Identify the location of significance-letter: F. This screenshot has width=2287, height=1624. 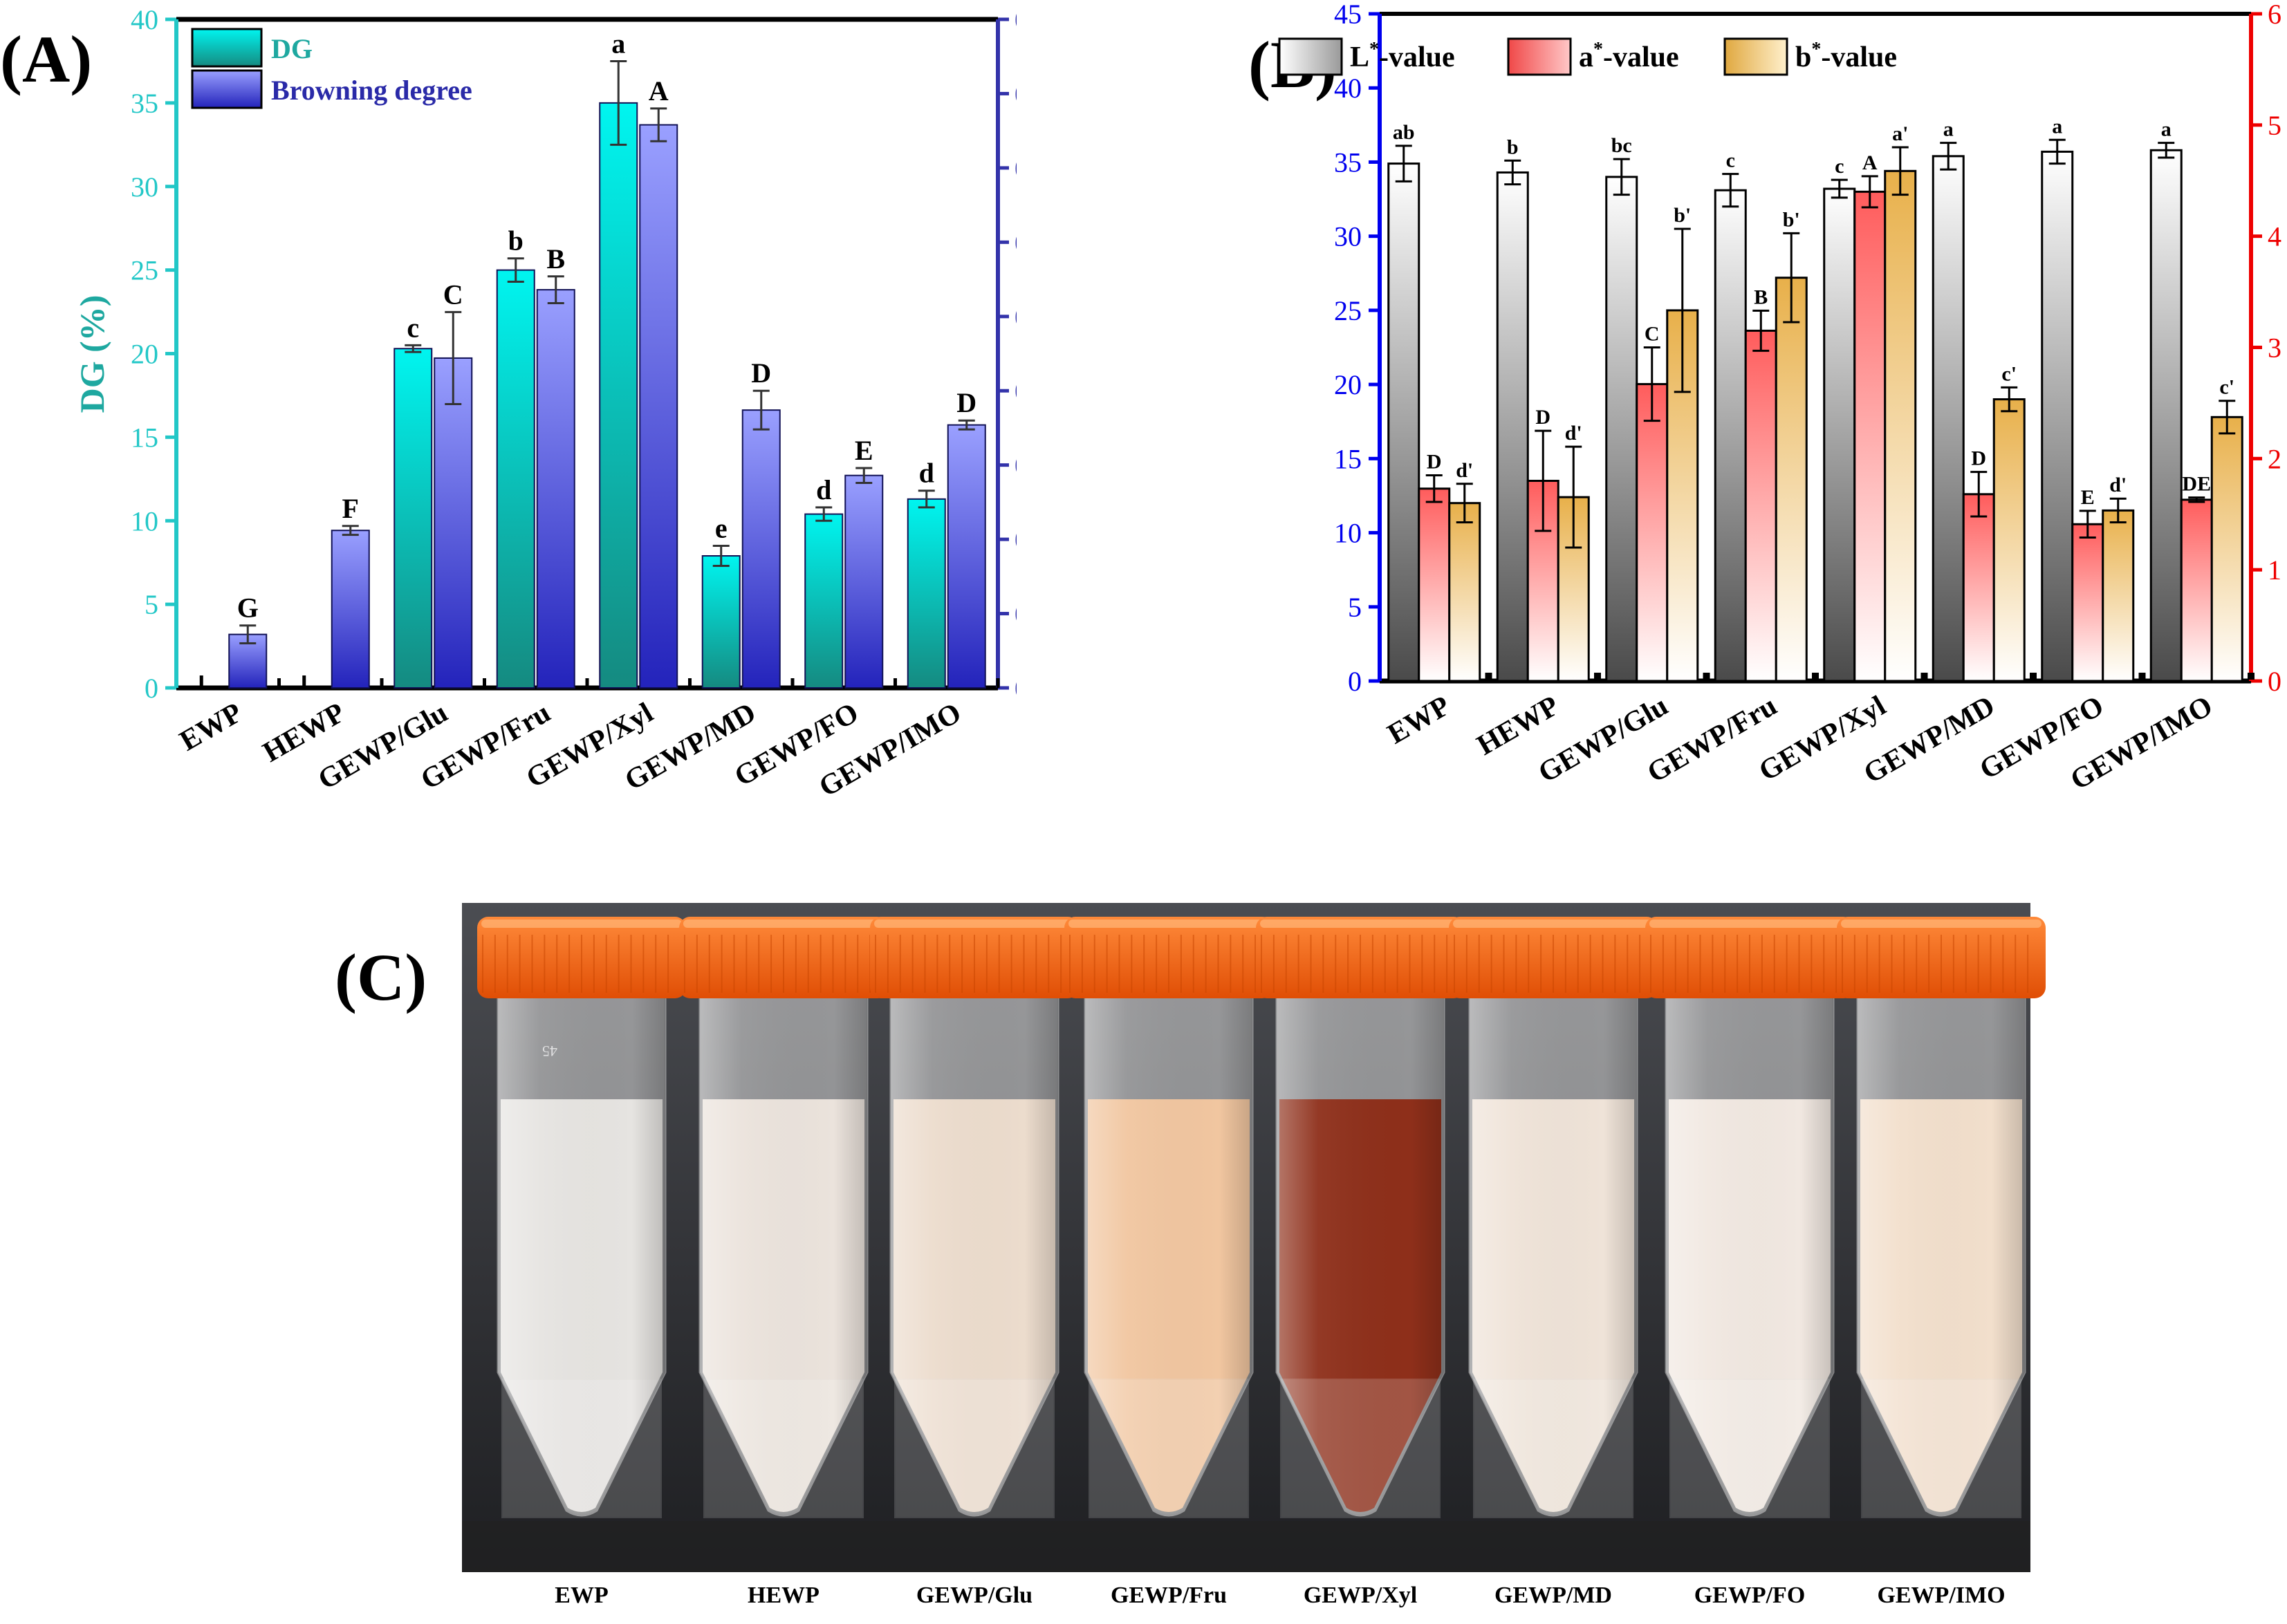
(351, 508).